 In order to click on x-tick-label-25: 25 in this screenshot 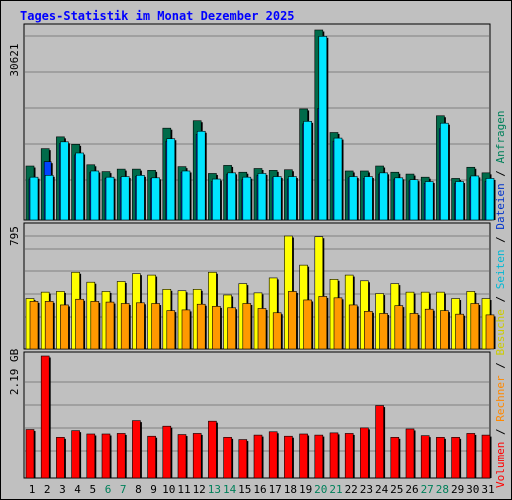, I will do `click(396, 489)`.